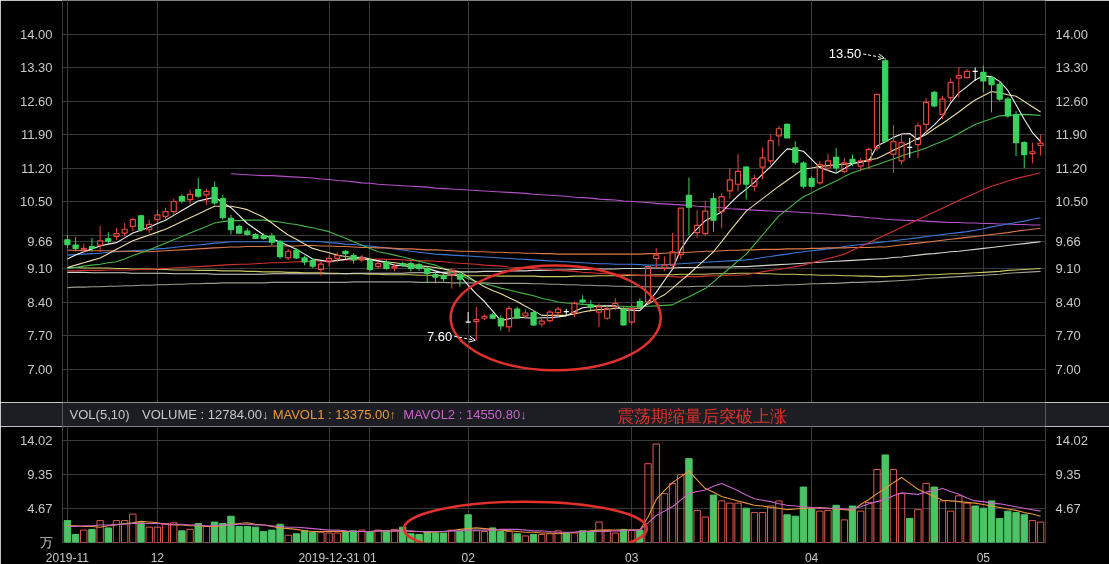 Image resolution: width=1109 pixels, height=564 pixels. I want to click on y-tick-label: 8.40, so click(40, 302).